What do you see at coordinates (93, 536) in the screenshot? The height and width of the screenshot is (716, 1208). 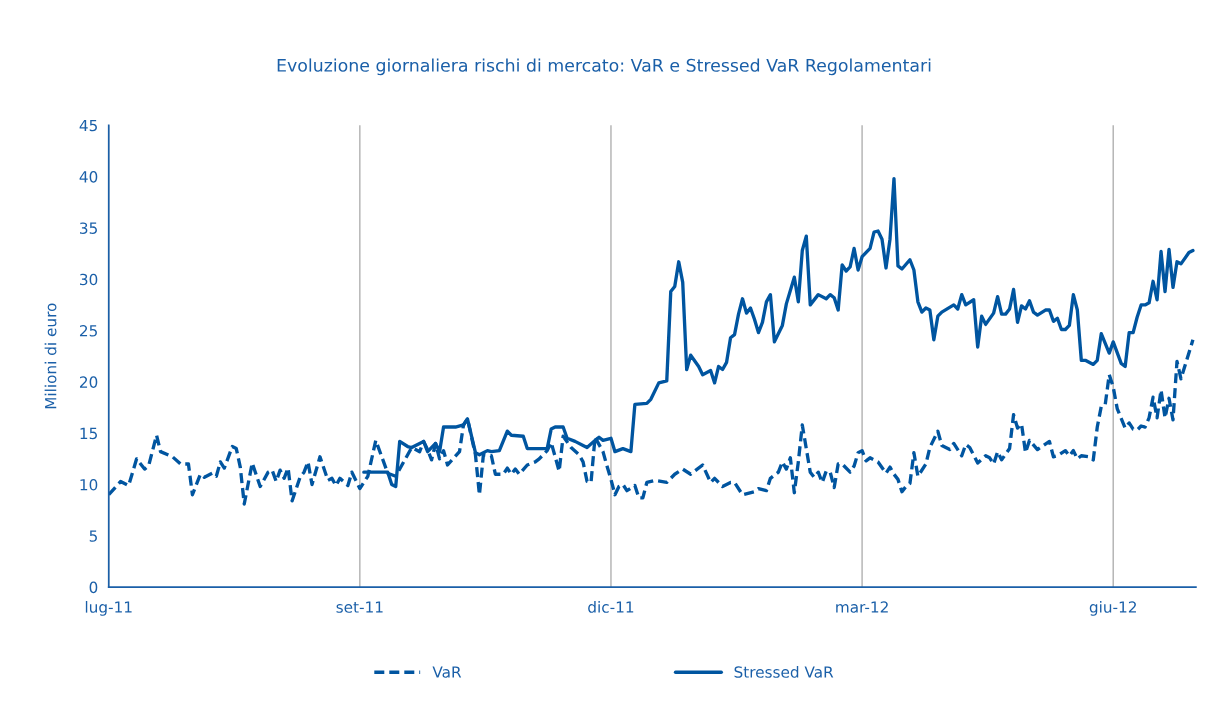 I see `y-tick-label: 5` at bounding box center [93, 536].